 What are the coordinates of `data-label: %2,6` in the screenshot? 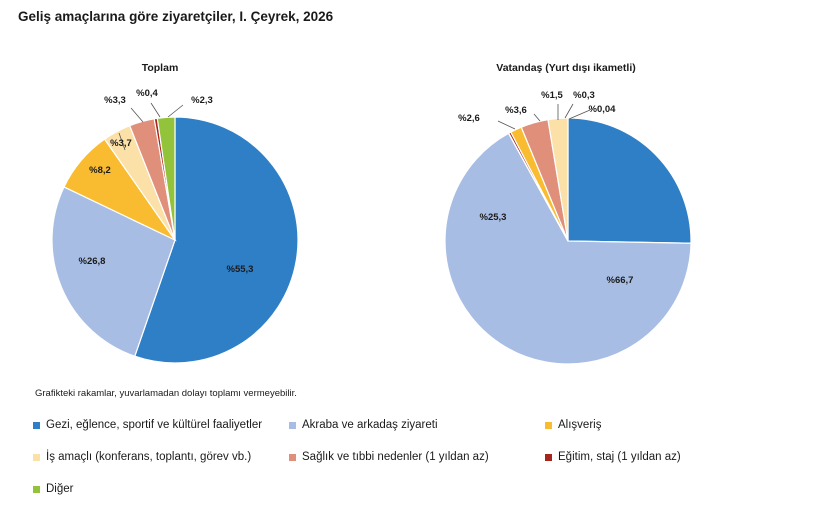 It's located at (469, 118).